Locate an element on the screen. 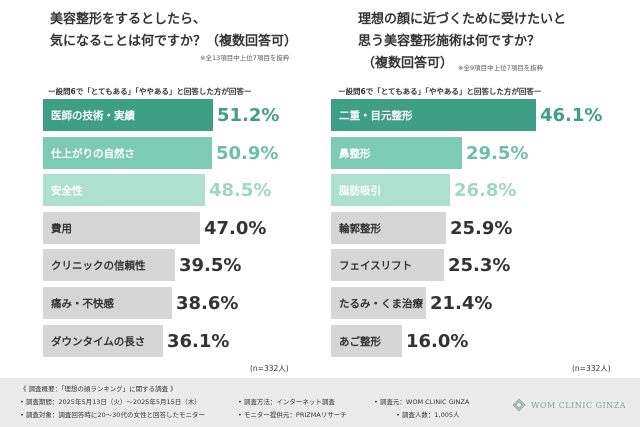 The width and height of the screenshot is (640, 427). bar-1: 二重・目元整形 is located at coordinates (433, 115).